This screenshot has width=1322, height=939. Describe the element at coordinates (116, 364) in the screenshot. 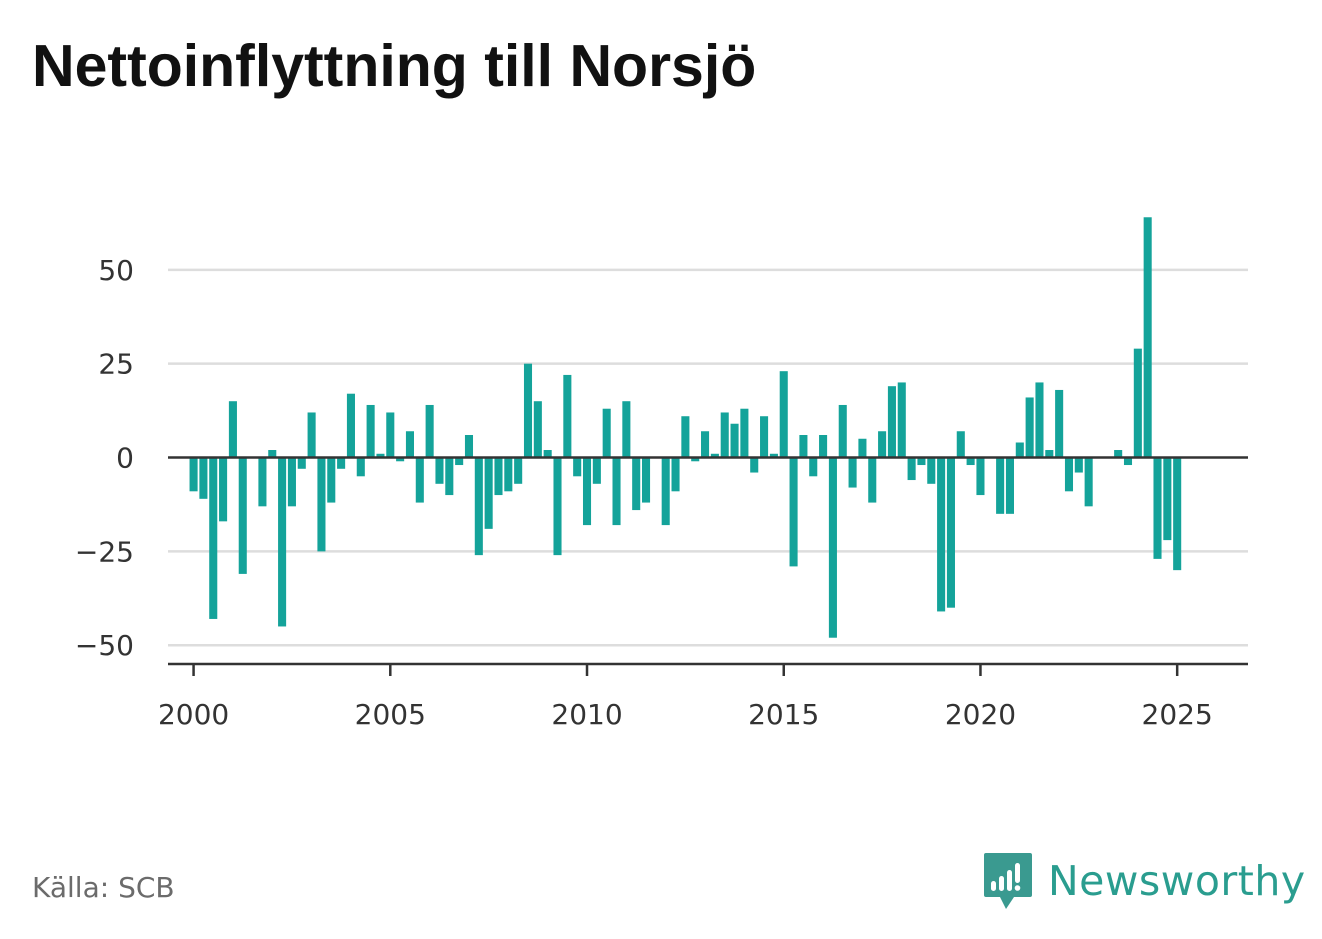

I see `y-tick-label: 25` at that location.